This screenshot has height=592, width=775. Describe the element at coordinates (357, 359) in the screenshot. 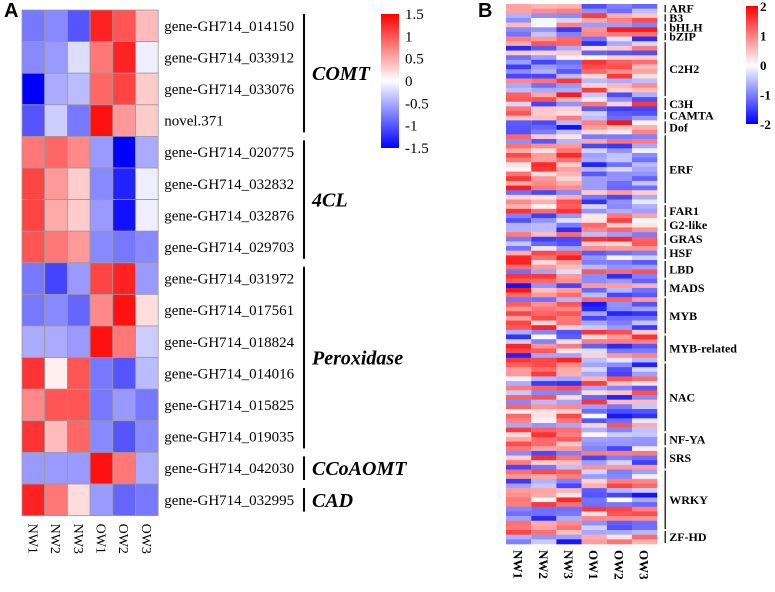

I see `group-label: Peroxidase` at that location.